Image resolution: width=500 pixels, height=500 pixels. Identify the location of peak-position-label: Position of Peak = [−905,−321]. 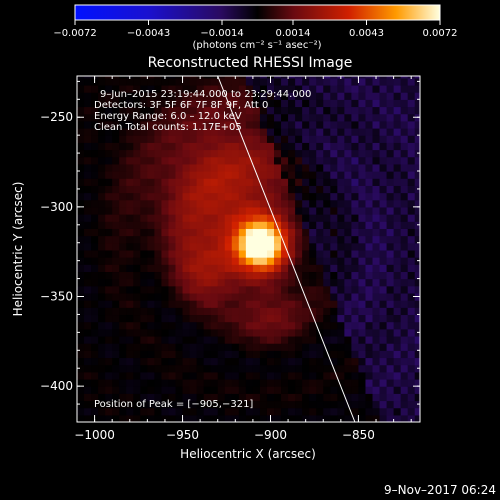
(173, 404).